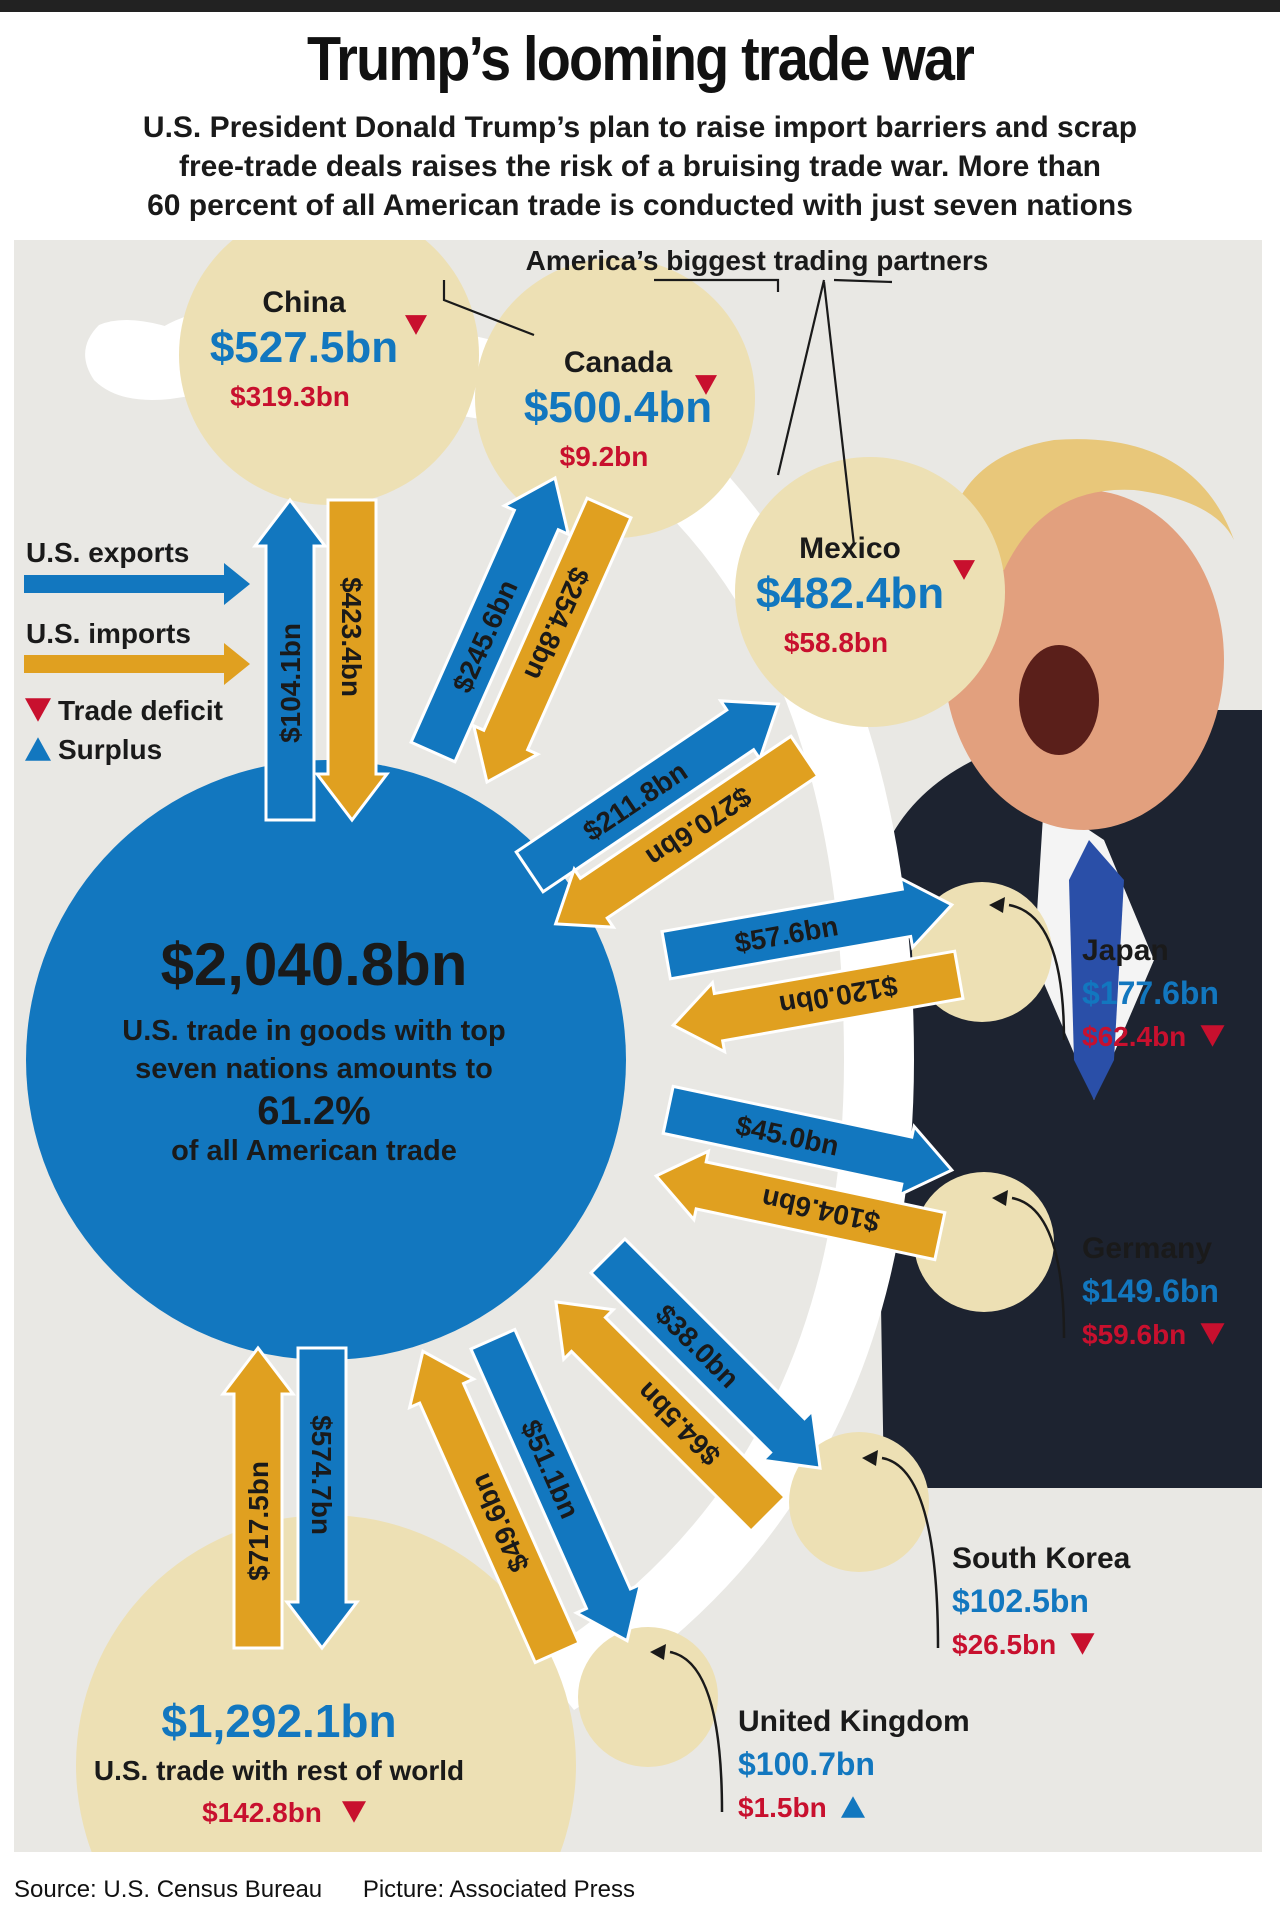 The width and height of the screenshot is (1280, 1922). I want to click on partner-circle-mexico, so click(870, 592).